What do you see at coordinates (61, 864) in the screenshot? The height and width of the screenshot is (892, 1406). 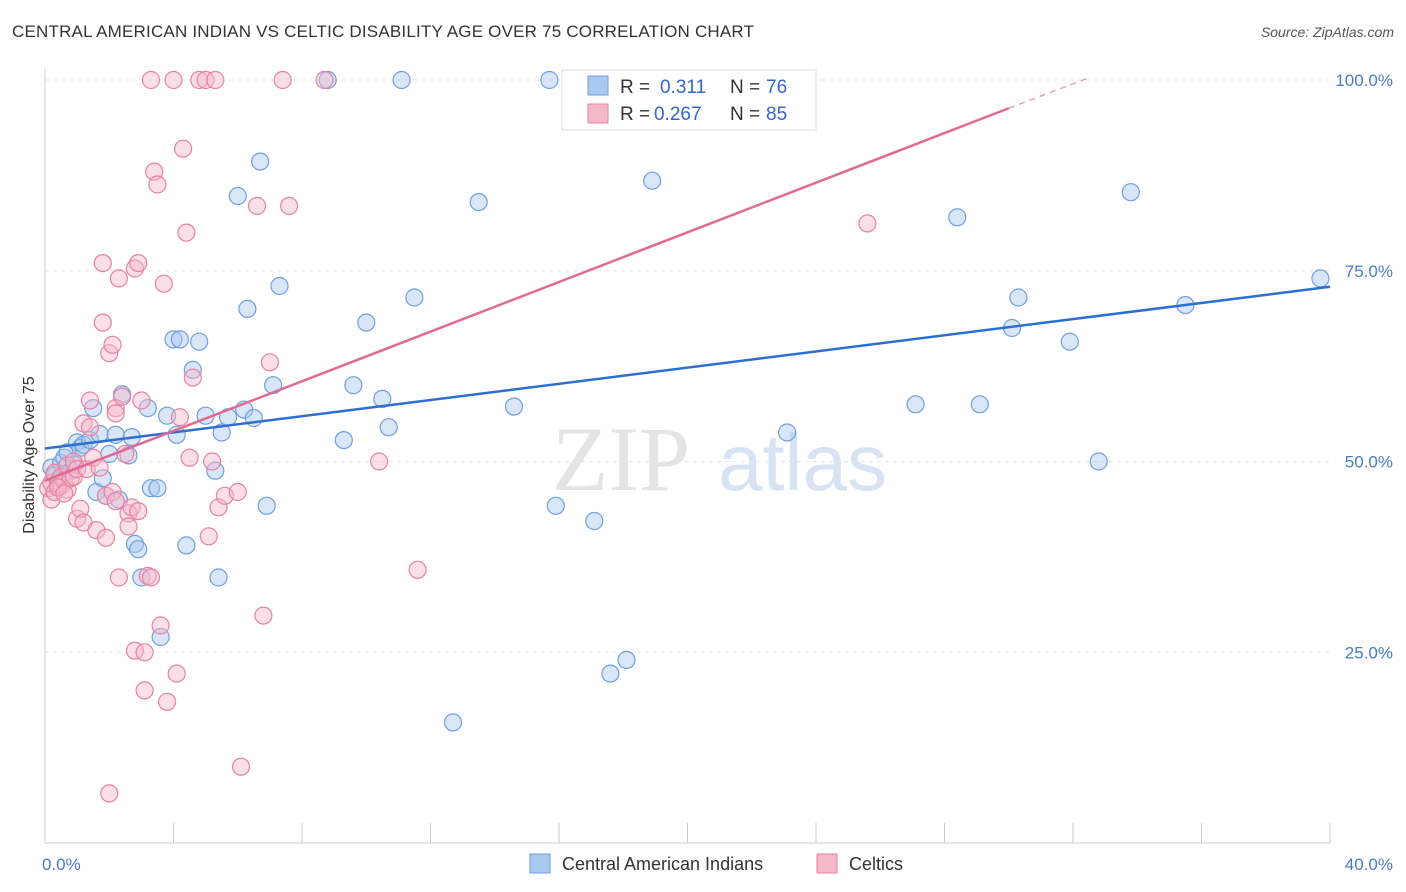 I see `x-tick-label-0: 0.0%` at bounding box center [61, 864].